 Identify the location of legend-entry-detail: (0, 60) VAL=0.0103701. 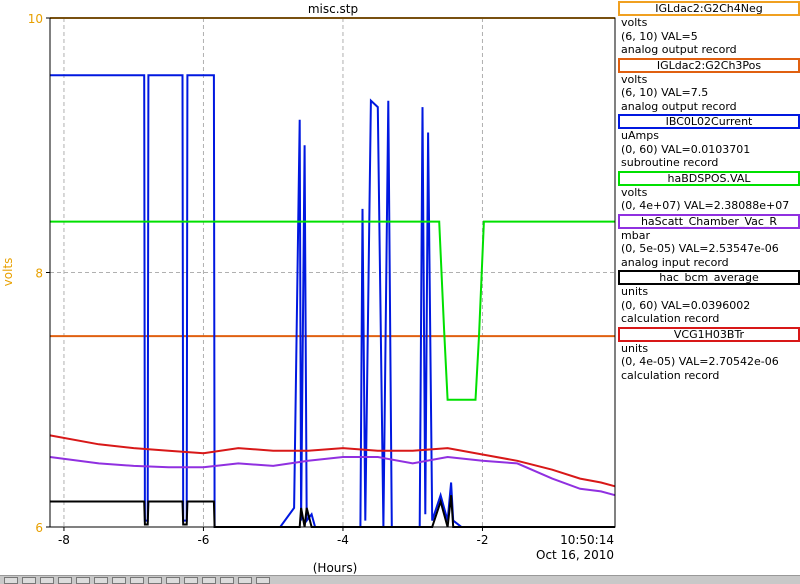
(686, 149).